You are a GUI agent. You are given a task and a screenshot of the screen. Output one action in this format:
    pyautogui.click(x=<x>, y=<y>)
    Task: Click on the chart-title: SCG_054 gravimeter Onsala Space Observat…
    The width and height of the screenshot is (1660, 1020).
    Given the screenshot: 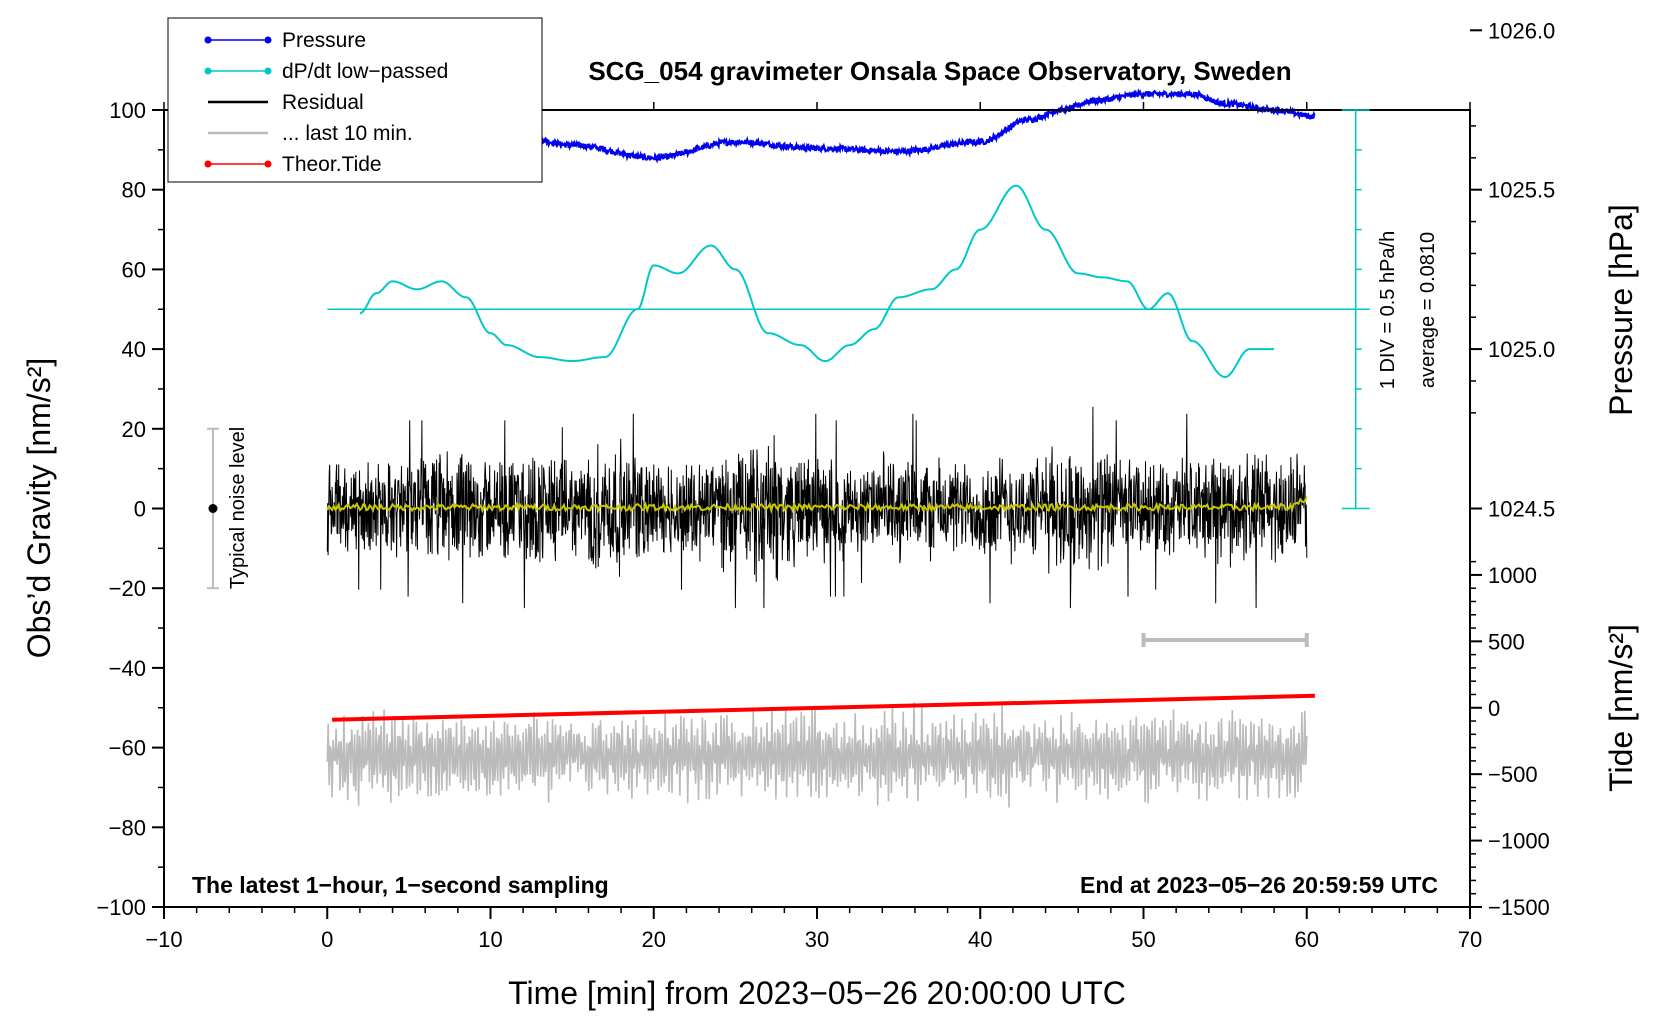 What is the action you would take?
    pyautogui.click(x=939, y=71)
    